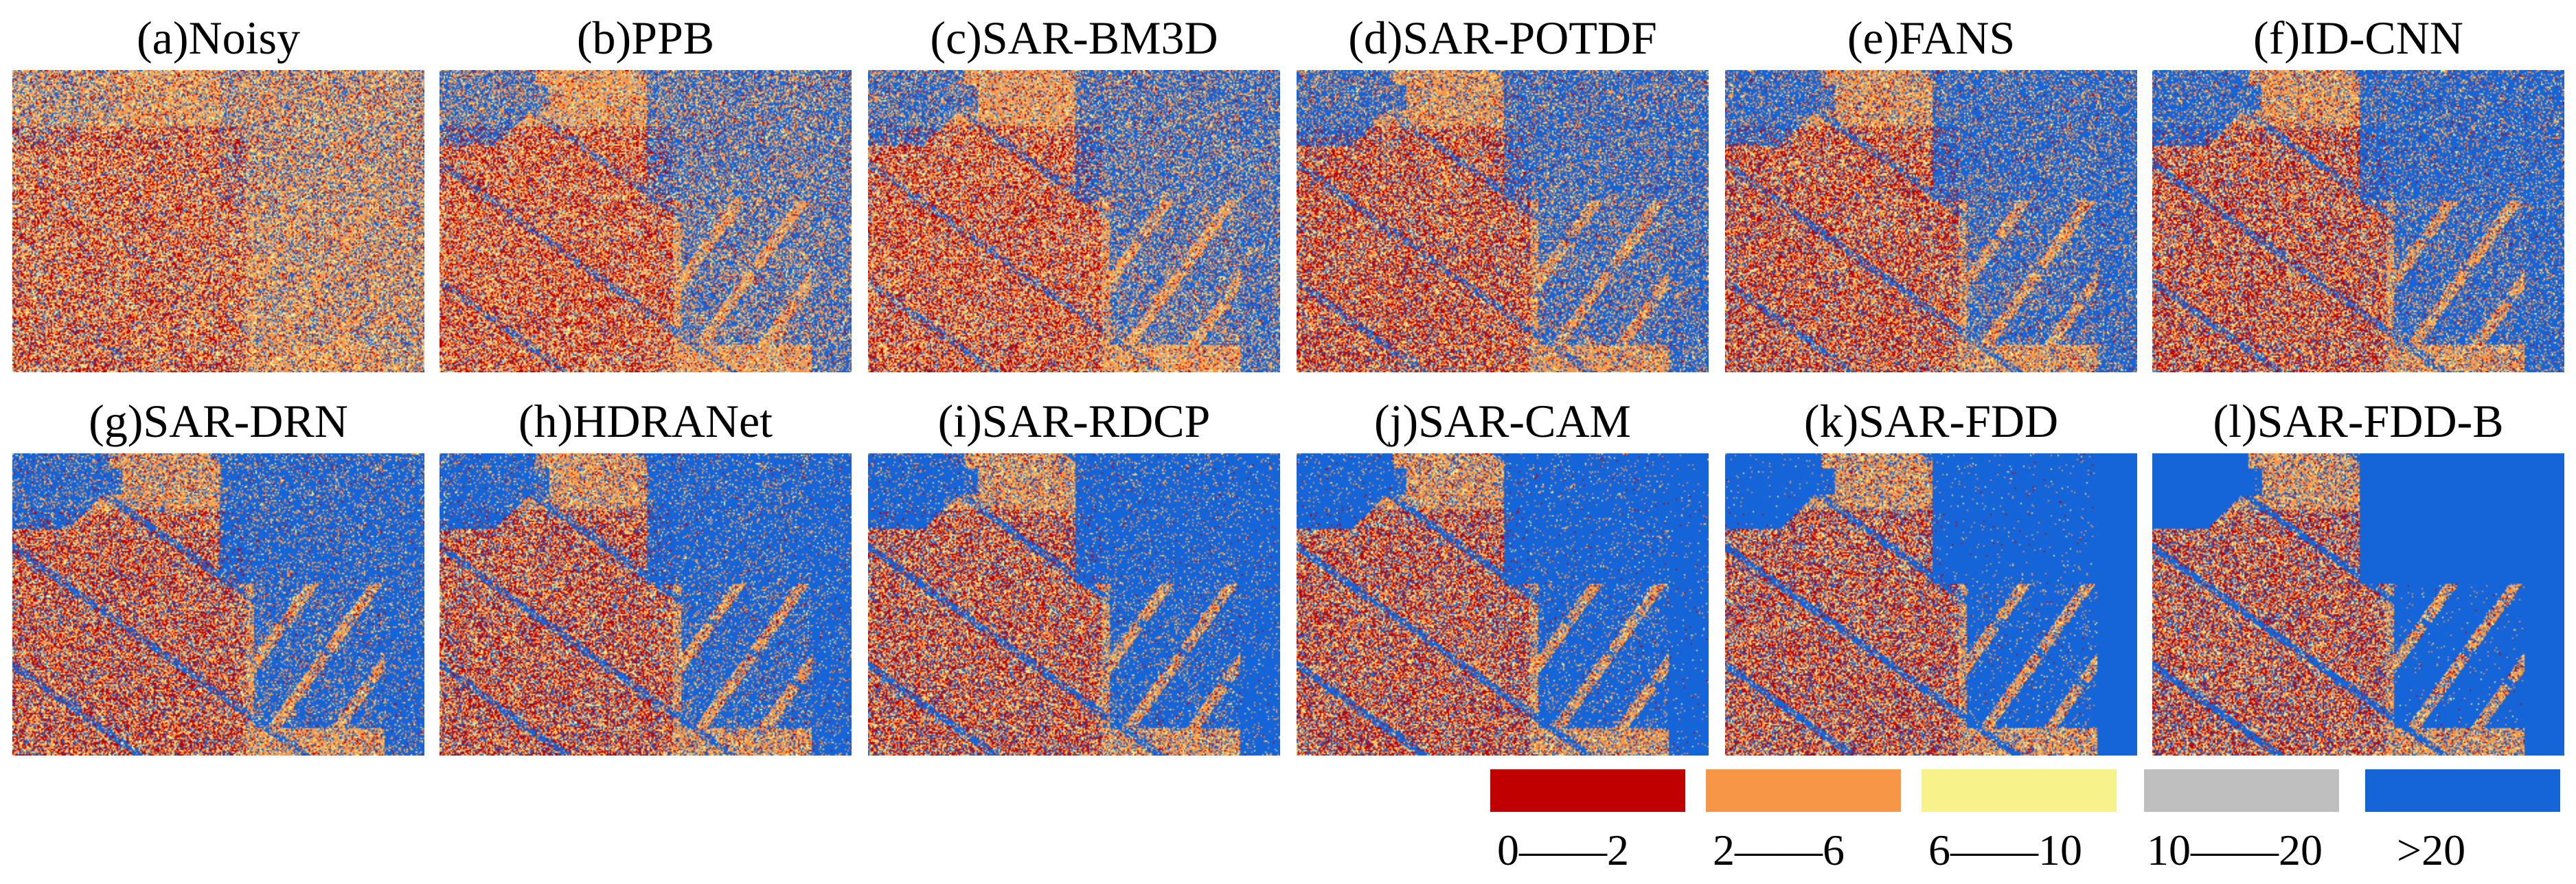 The width and height of the screenshot is (2576, 884). I want to click on panel-title: (l)SAR-FDD-B, so click(2358, 421).